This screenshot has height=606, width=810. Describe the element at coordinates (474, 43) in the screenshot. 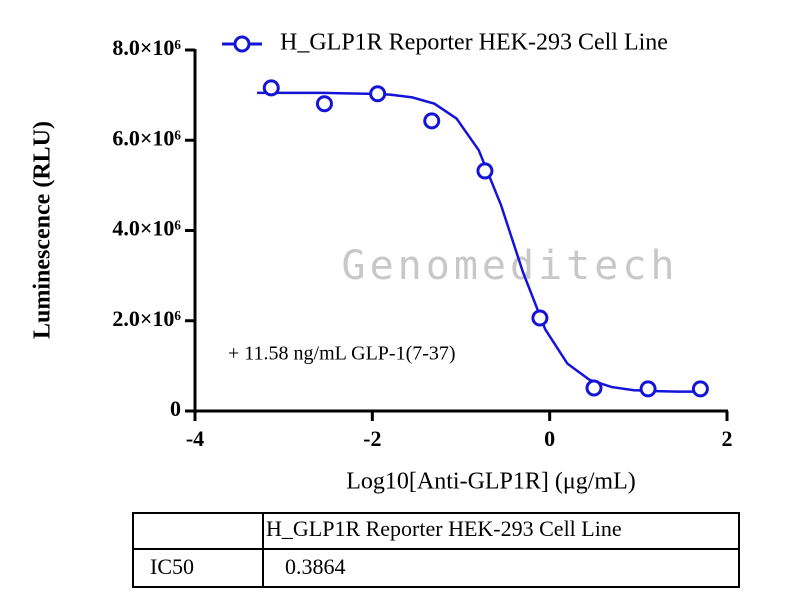

I see `legend-label: H_GLP1R Reporter HEK-293 Cell Line` at that location.